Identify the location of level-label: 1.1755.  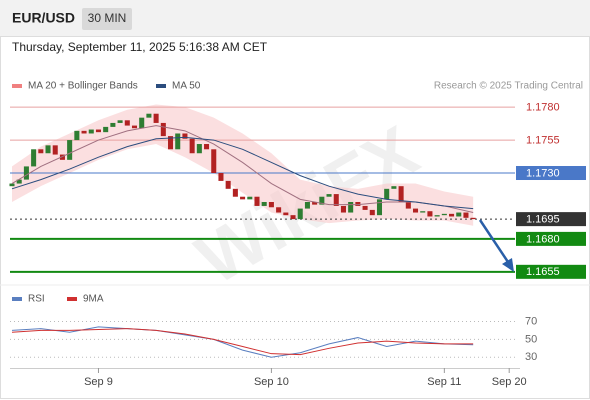
(543, 140).